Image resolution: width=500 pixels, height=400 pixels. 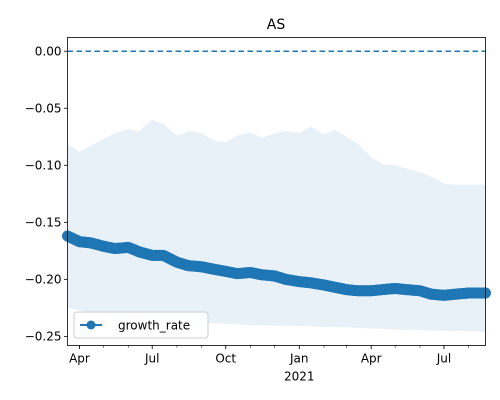 What do you see at coordinates (225, 359) in the screenshot?
I see `x-tick-label: Oct` at bounding box center [225, 359].